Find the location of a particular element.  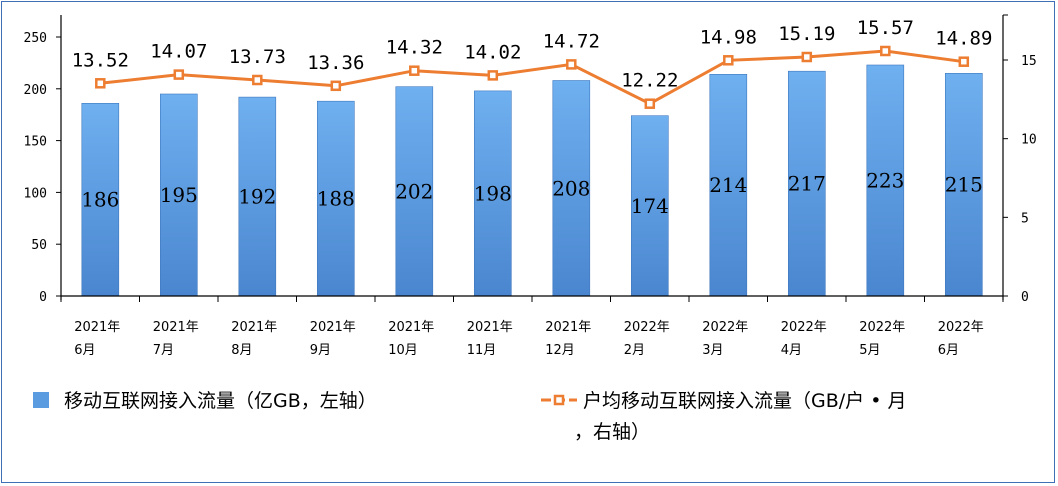

bar-value-label: 195 is located at coordinates (179, 195).